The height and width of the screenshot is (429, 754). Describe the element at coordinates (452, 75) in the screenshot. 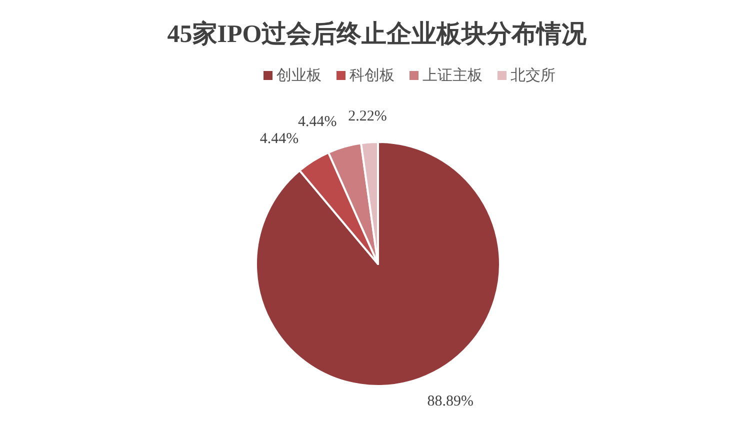

I see `legend-label: 上证主板` at that location.